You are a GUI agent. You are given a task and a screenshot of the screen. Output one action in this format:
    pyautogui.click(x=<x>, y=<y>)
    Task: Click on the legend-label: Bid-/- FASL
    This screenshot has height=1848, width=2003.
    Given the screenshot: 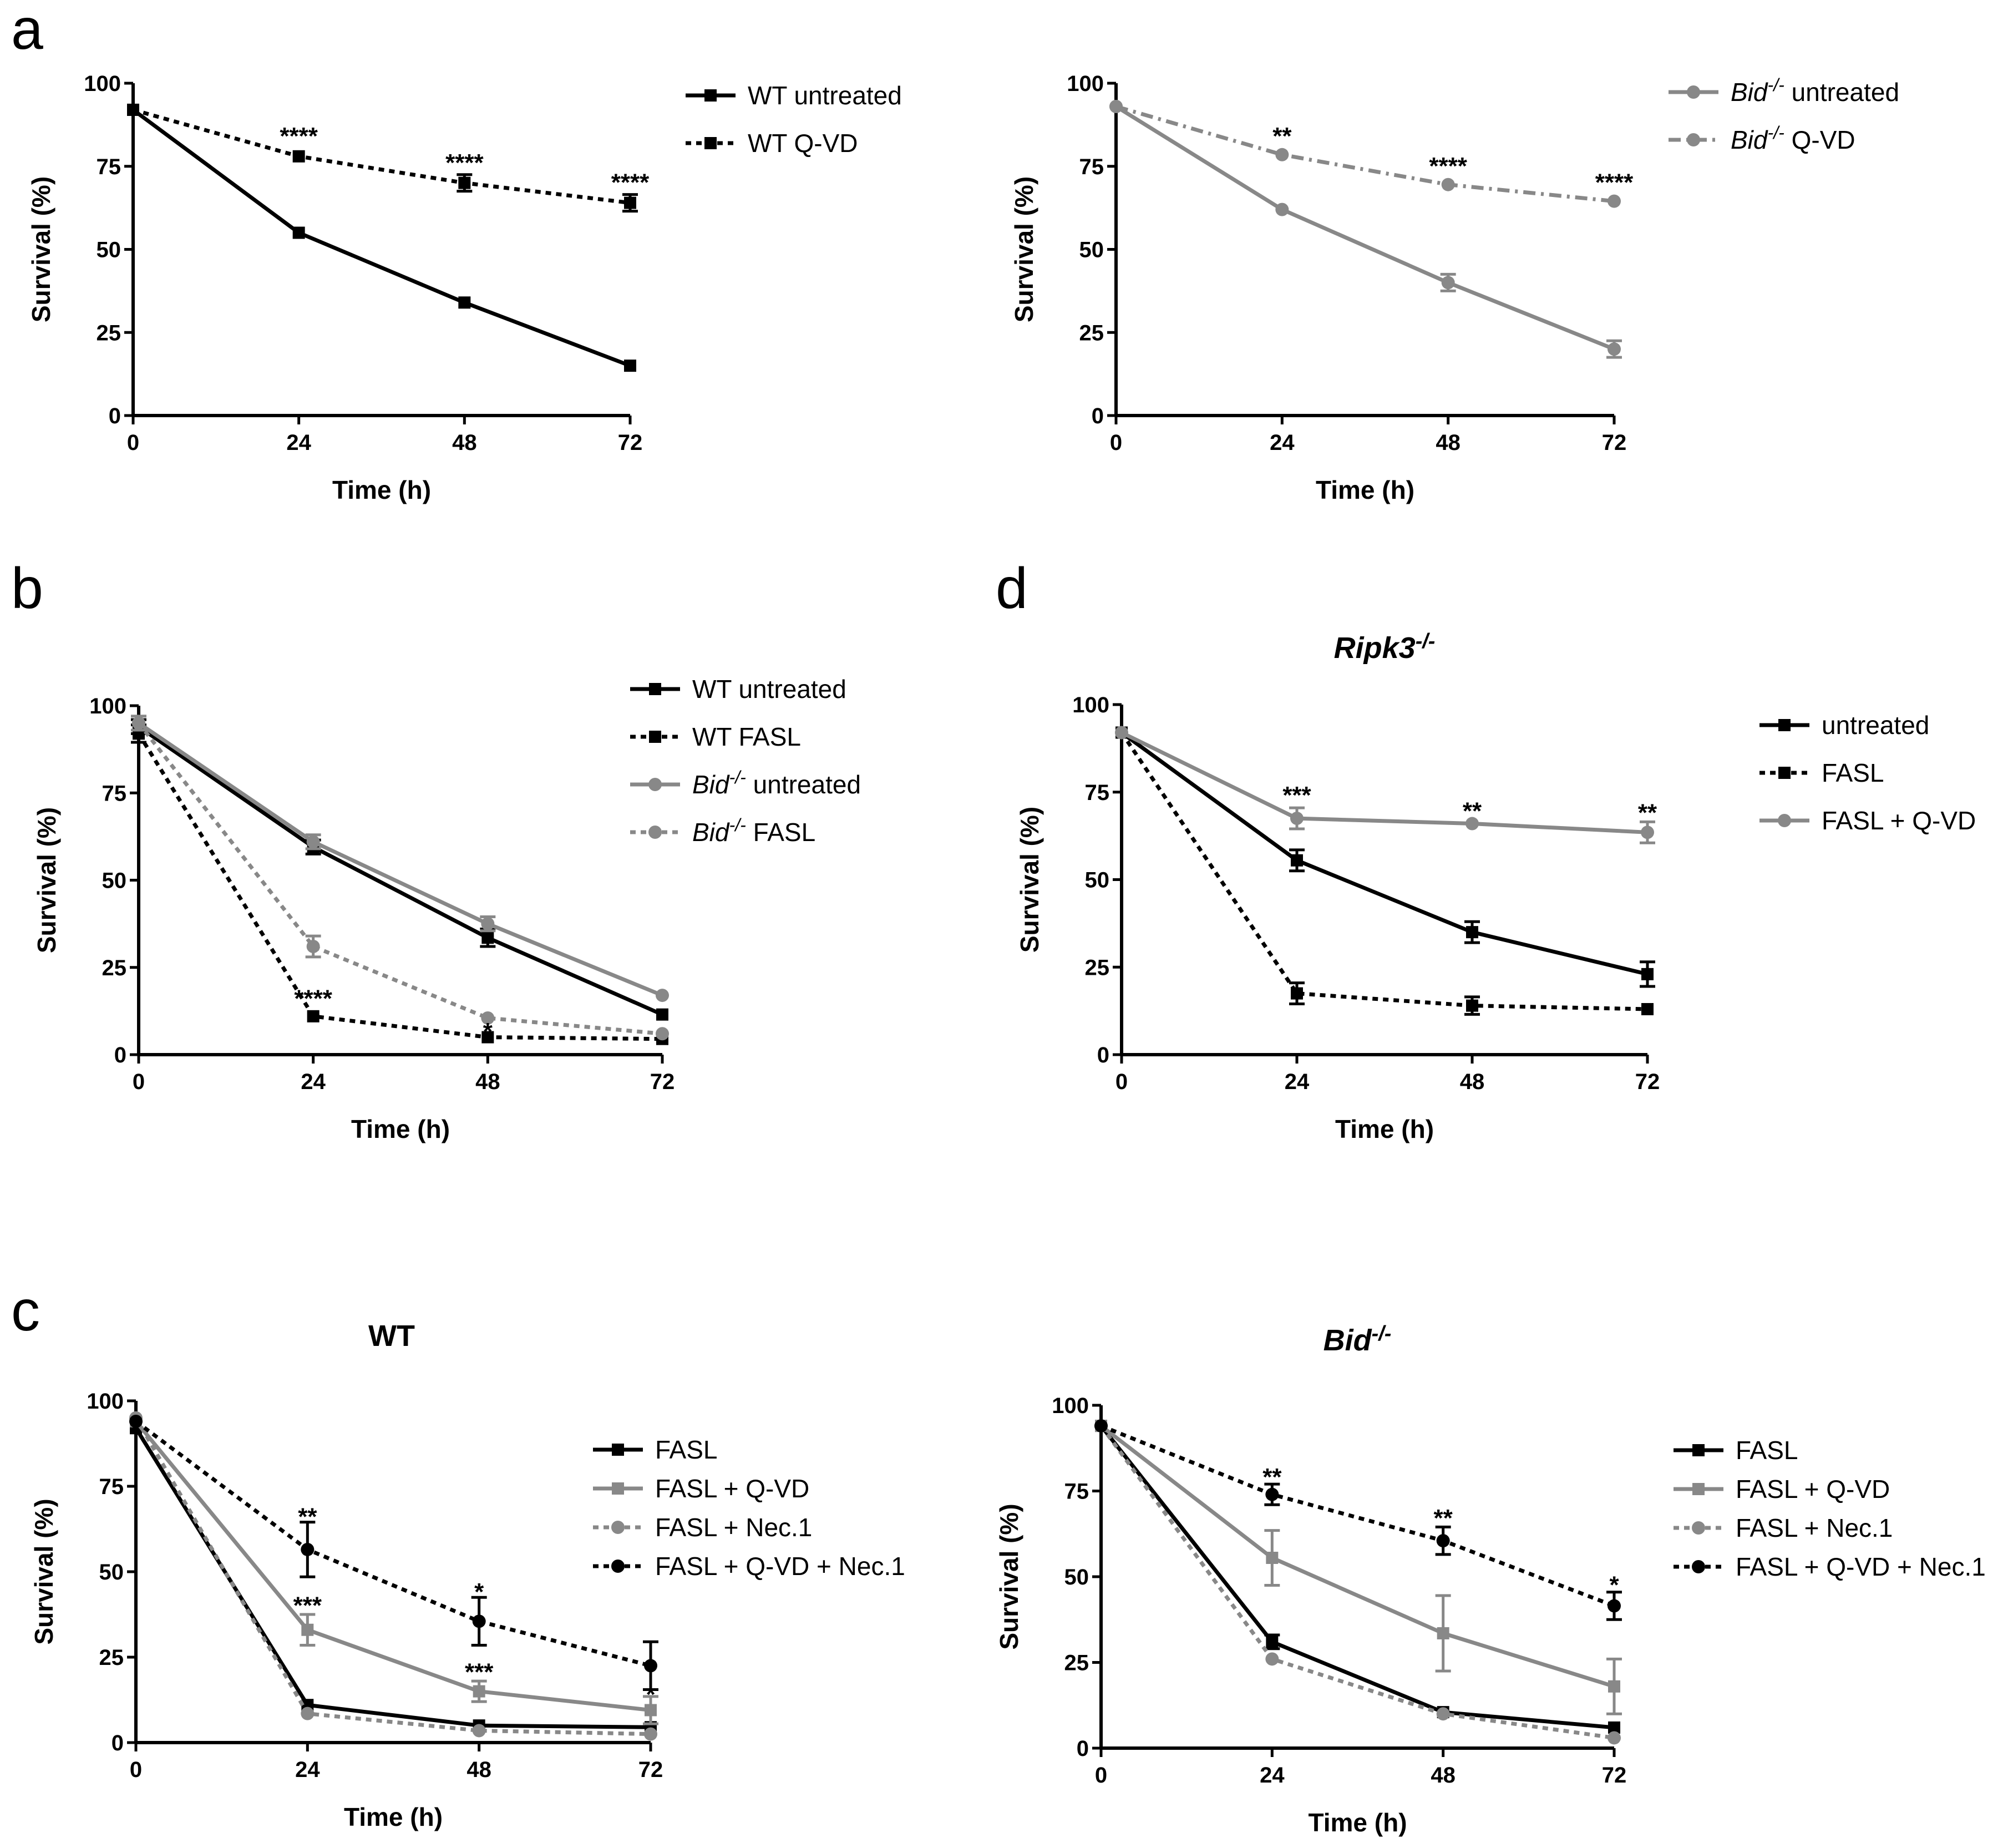 What is the action you would take?
    pyautogui.click(x=753, y=831)
    